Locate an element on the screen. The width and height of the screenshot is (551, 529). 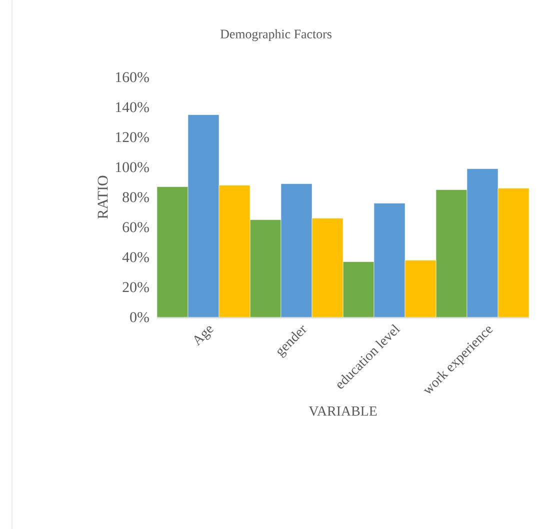
y-tick-label: 80% is located at coordinates (135, 197).